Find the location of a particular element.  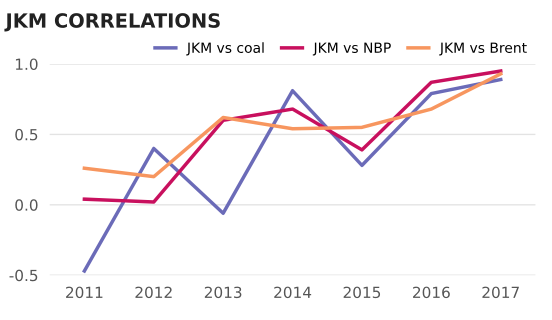

legend-label: JKM vs coal is located at coordinates (225, 49).